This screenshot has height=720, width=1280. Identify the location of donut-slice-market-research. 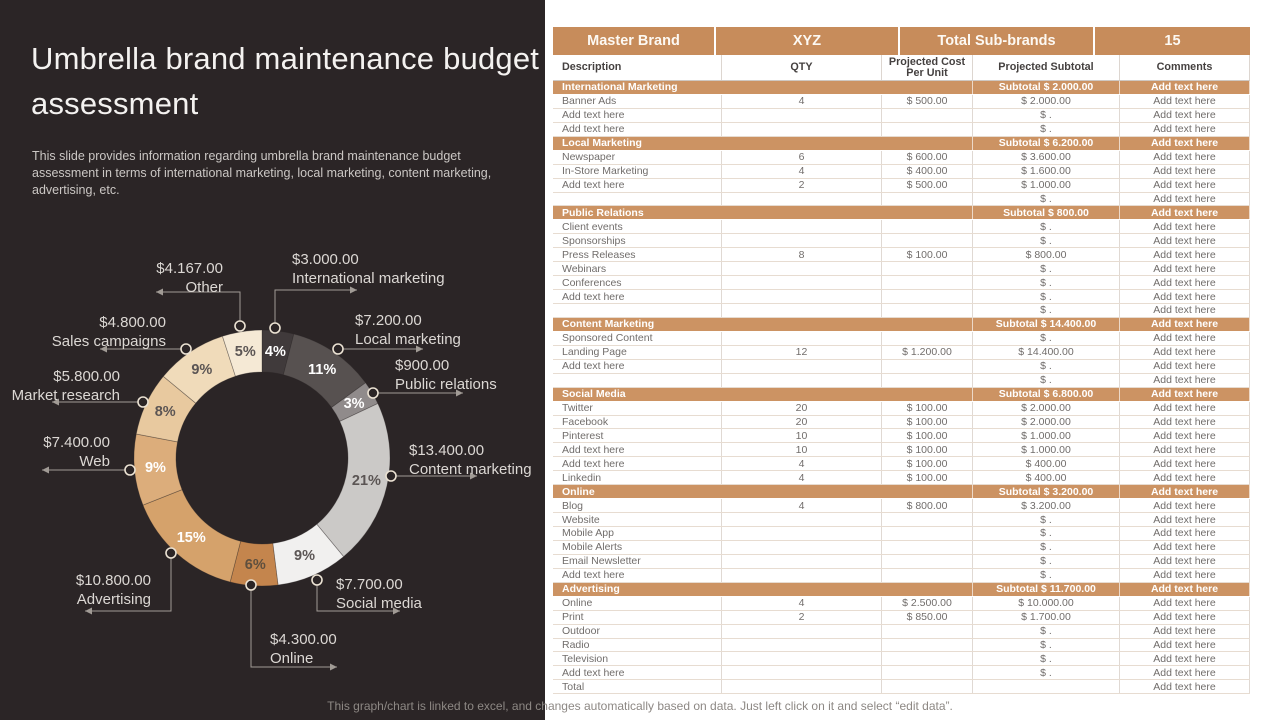
(166, 409).